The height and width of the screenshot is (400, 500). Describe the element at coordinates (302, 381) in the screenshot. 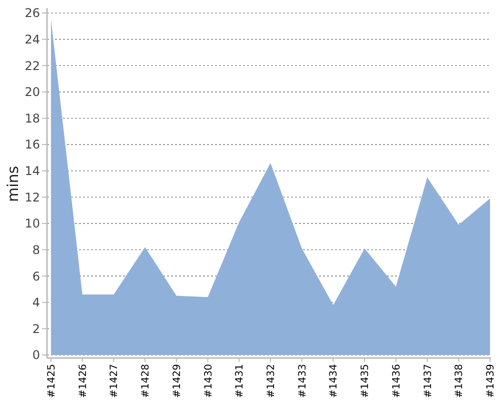

I see `x-tick-label: #1433` at that location.